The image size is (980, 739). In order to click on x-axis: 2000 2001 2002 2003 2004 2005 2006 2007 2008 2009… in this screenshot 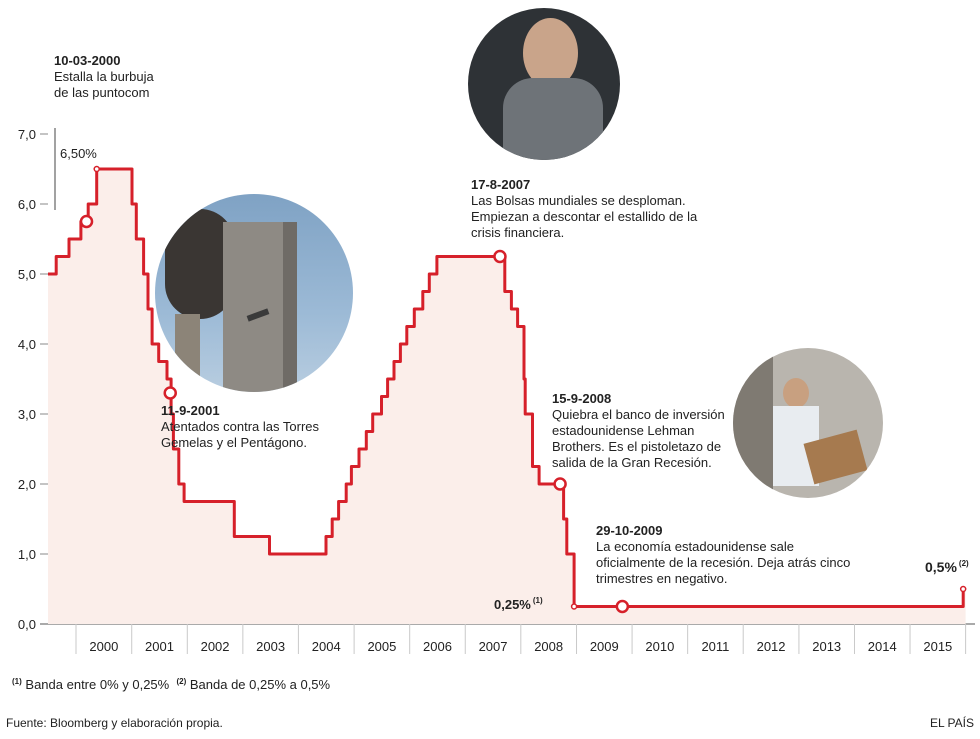, I will do `click(521, 639)`.